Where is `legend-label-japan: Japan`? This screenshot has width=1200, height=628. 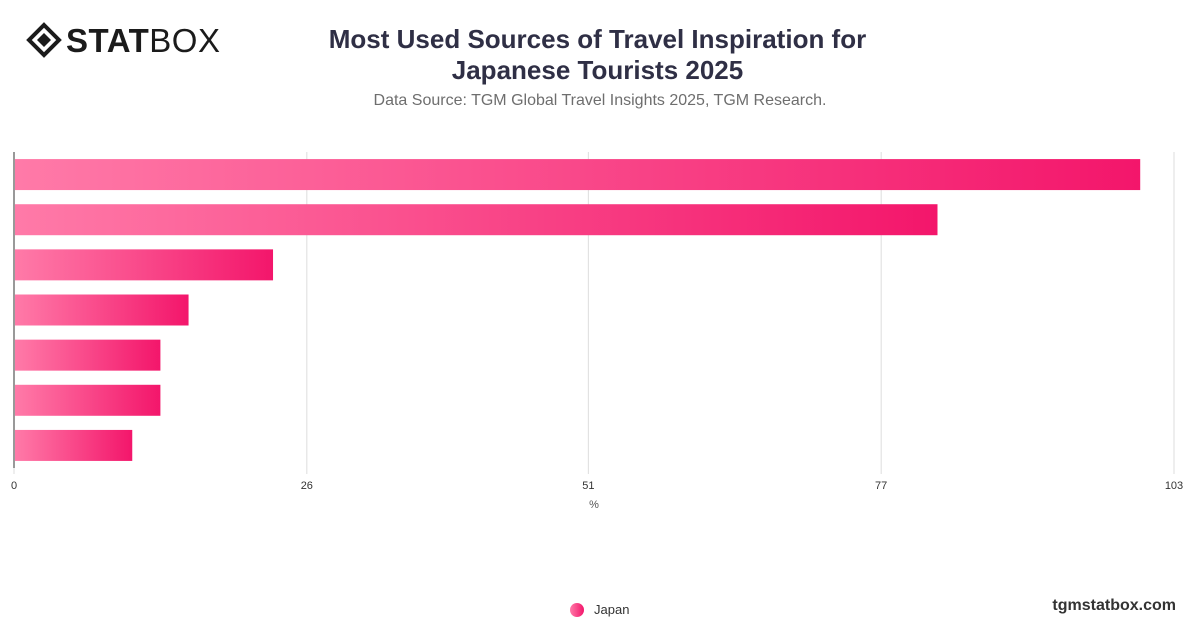
legend-label-japan: Japan is located at coordinates (612, 609).